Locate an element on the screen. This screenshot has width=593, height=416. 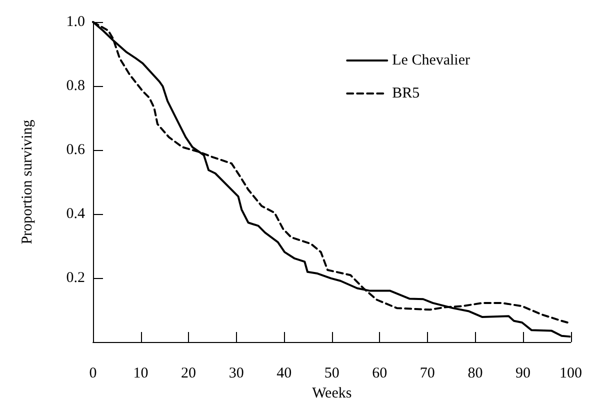
legend-label: Le Chevalier is located at coordinates (431, 60).